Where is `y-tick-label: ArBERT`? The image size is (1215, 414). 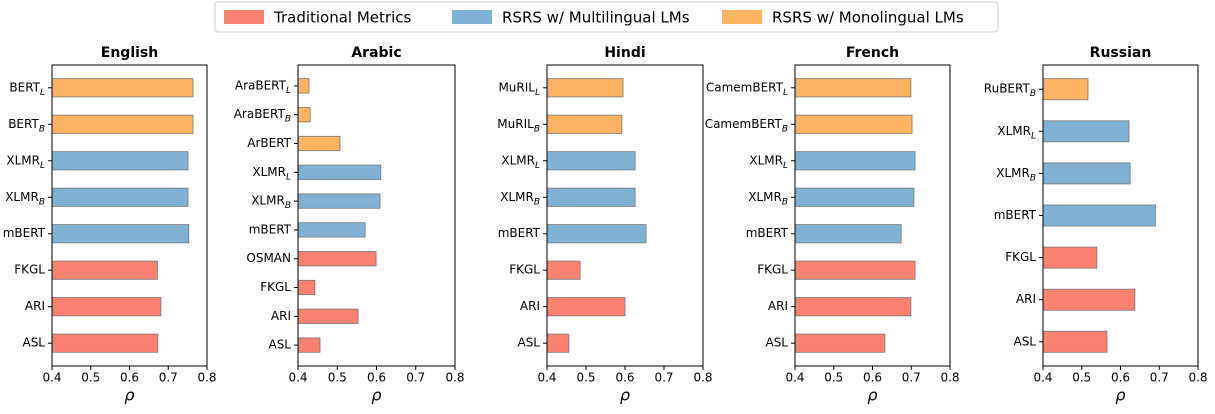
y-tick-label: ArBERT is located at coordinates (269, 143).